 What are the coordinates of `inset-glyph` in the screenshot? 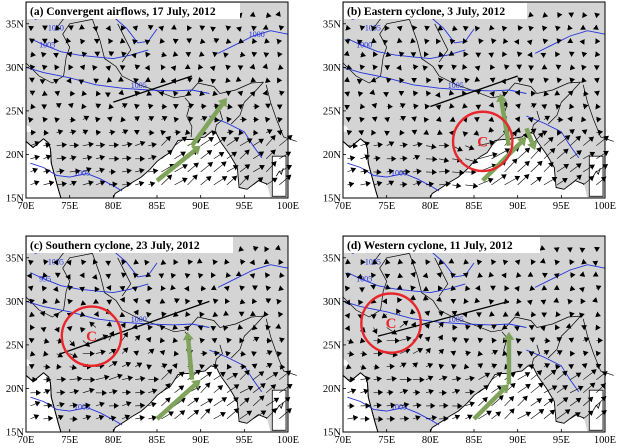 It's located at (596, 172).